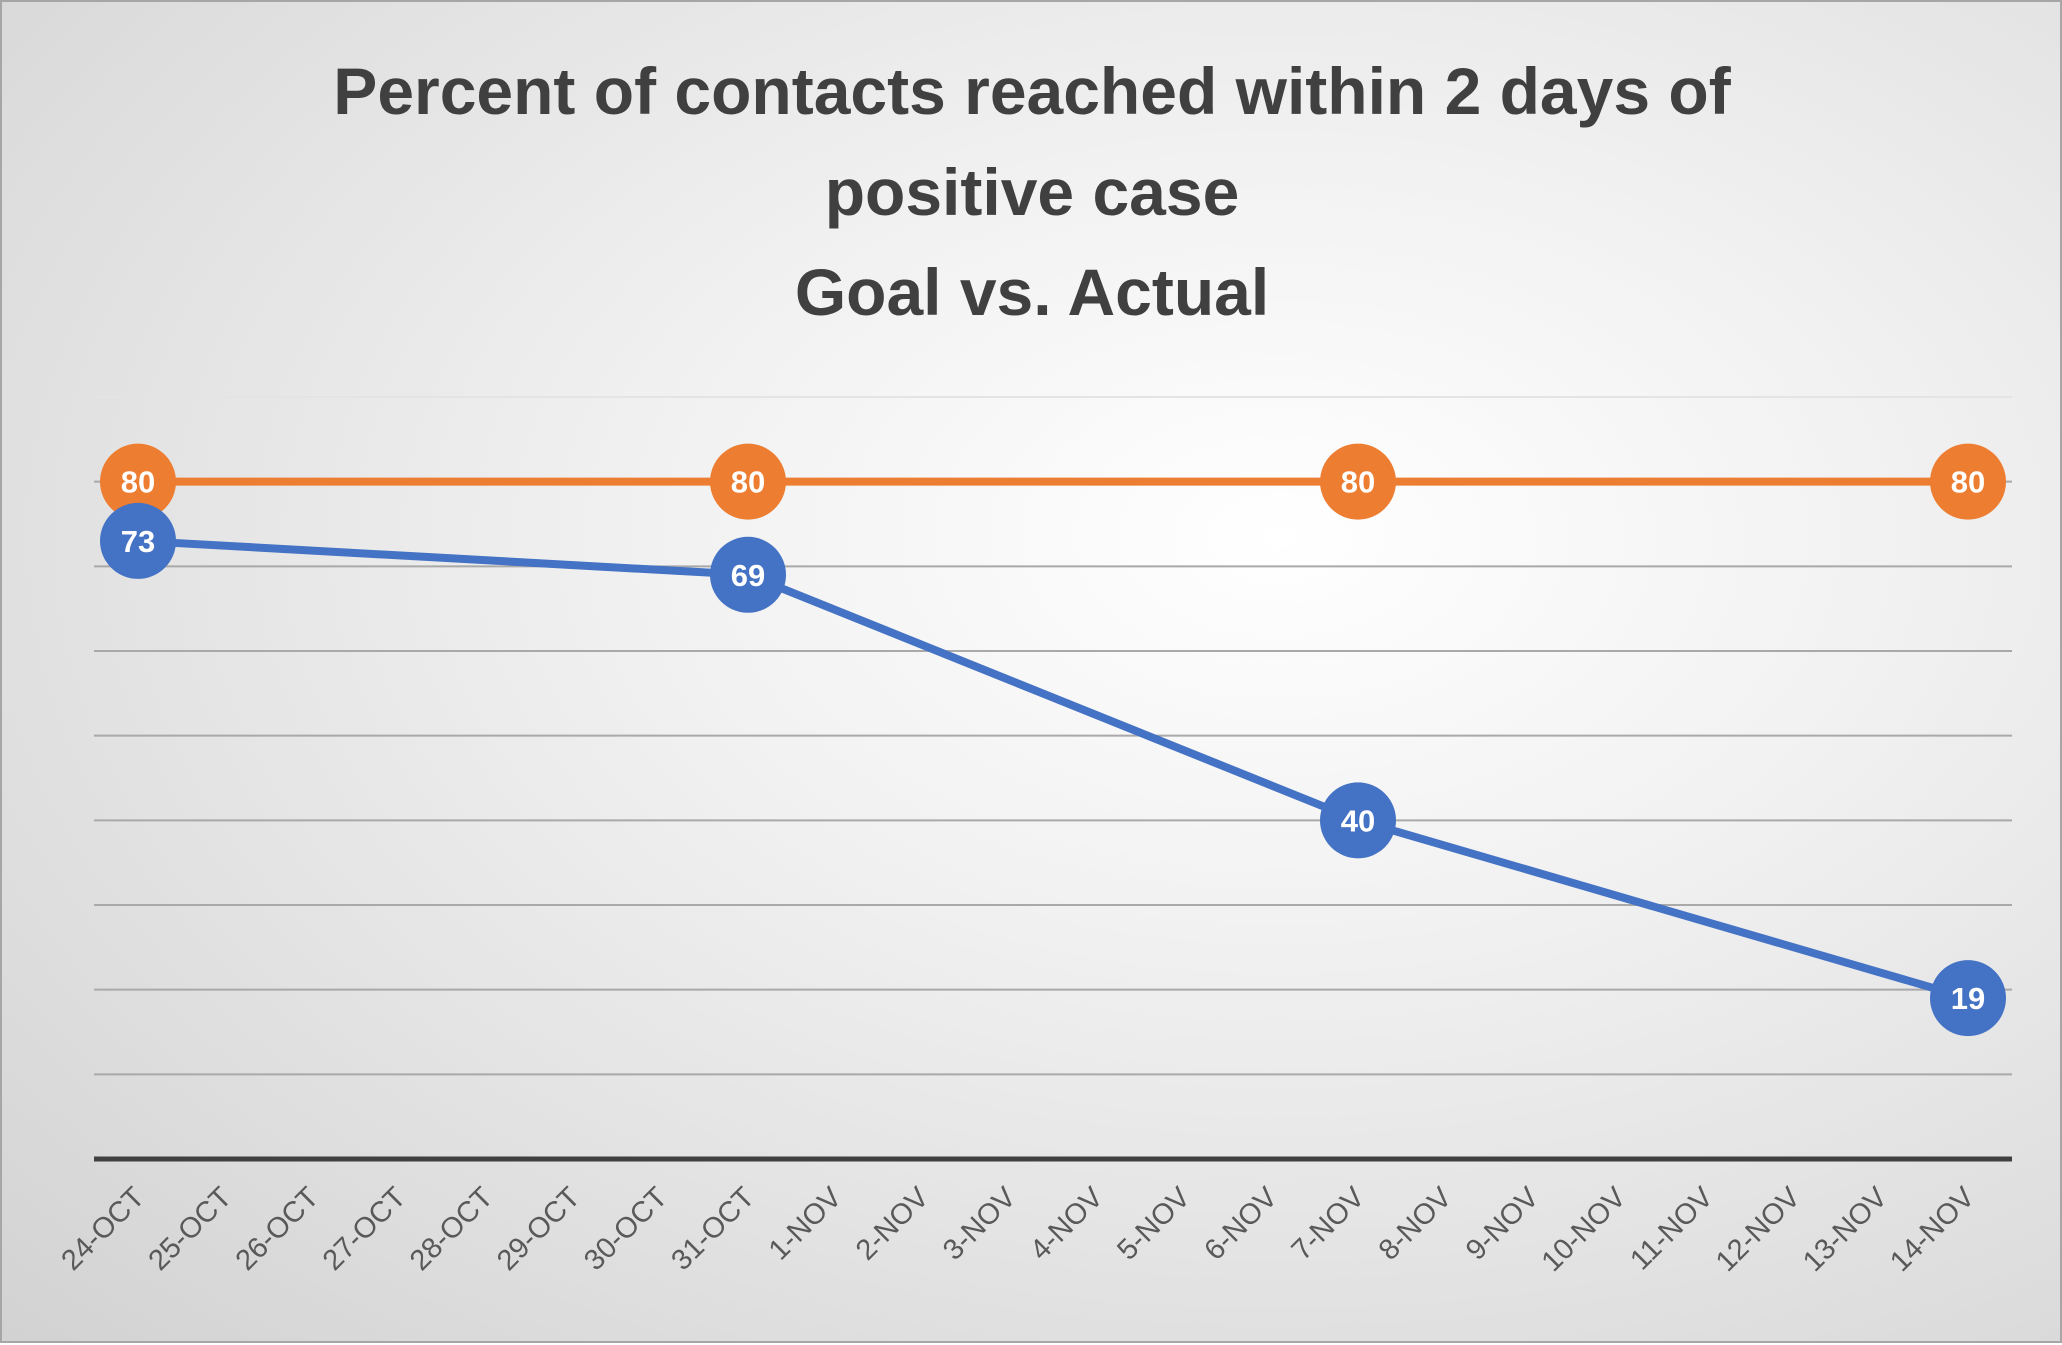 This screenshot has width=2062, height=1345. Describe the element at coordinates (191, 1229) in the screenshot. I see `x-tick-label: 25-OCT` at that location.